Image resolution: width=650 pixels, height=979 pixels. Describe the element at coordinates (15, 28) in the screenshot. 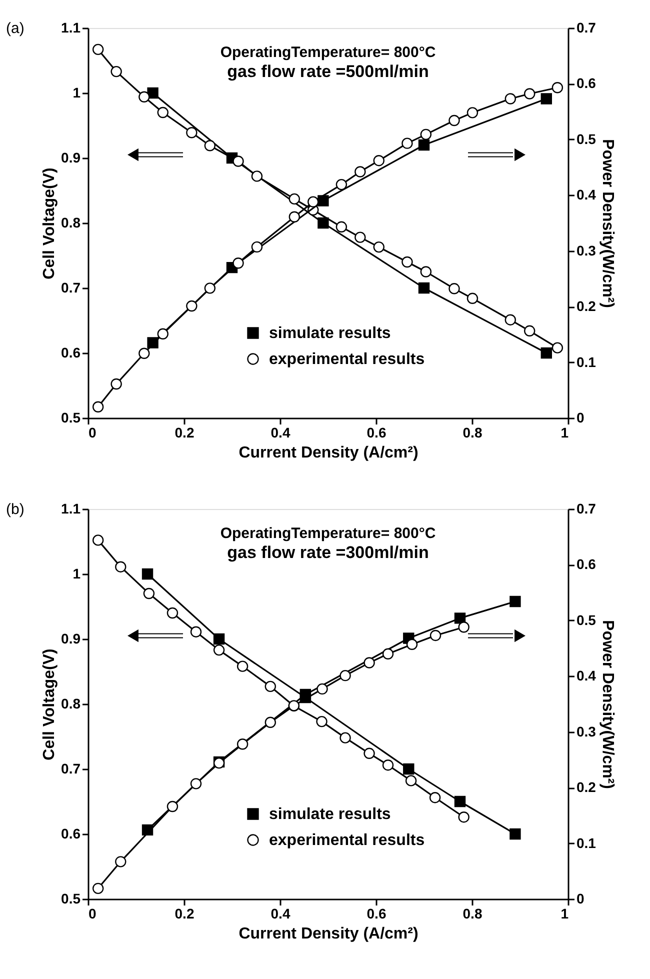

I see `text: (a)` at that location.